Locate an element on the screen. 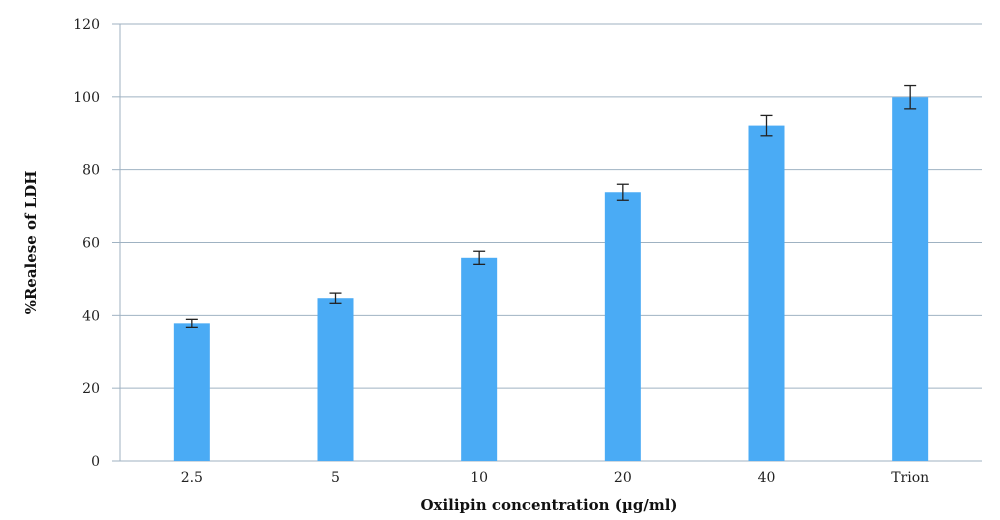 This screenshot has width=1000, height=520. x-tick-label: 20 is located at coordinates (623, 478).